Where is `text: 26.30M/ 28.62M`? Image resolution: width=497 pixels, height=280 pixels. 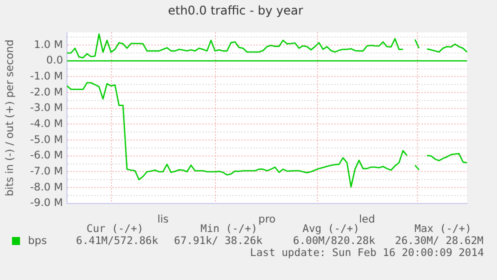
text: 26.30M/ 28.62M is located at coordinates (439, 241).